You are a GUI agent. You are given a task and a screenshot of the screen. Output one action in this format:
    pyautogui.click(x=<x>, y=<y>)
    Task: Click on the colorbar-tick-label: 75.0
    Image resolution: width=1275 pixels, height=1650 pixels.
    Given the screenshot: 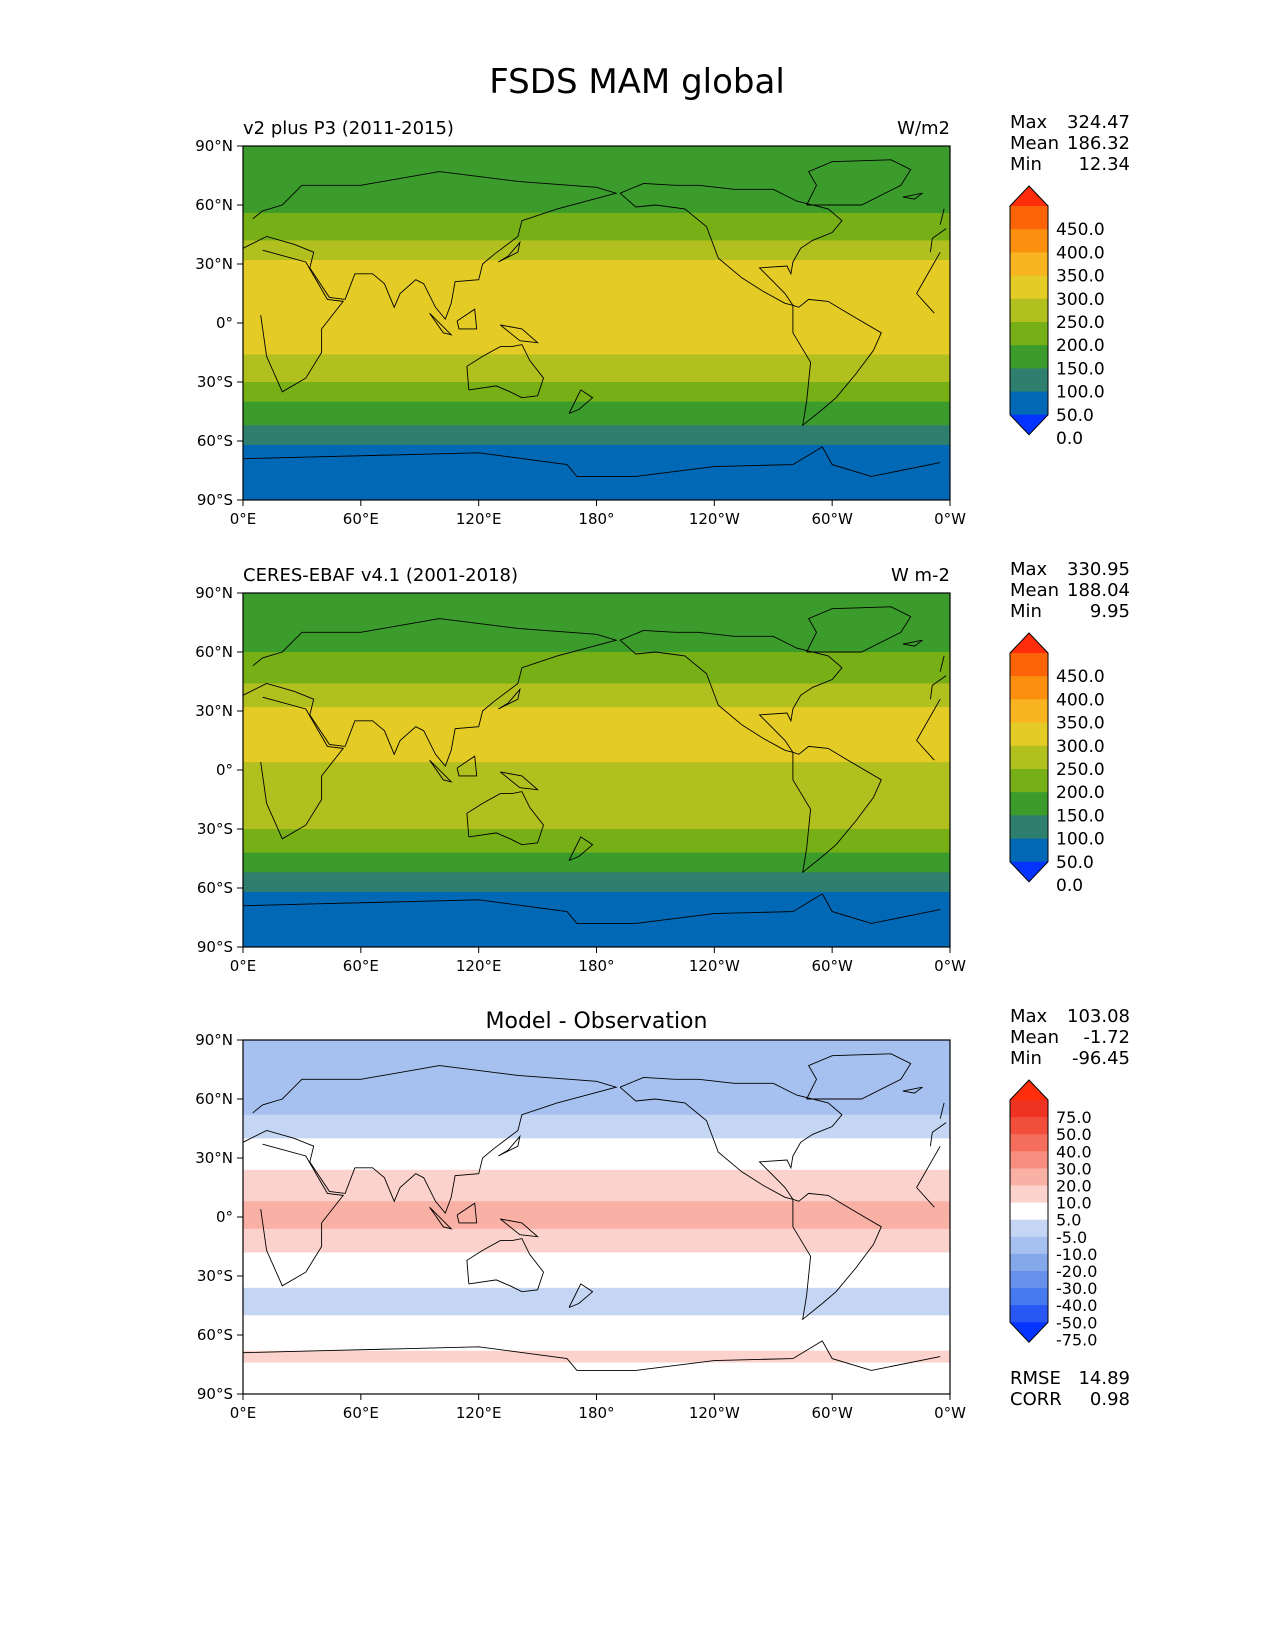 What is the action you would take?
    pyautogui.click(x=1074, y=1117)
    